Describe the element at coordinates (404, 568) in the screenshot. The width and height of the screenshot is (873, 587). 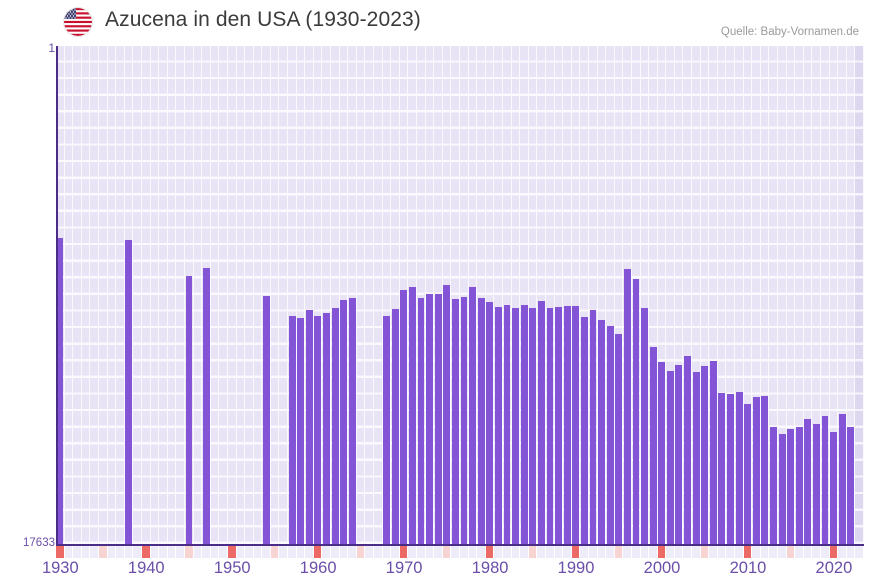
I see `x-tick-label: 1970` at that location.